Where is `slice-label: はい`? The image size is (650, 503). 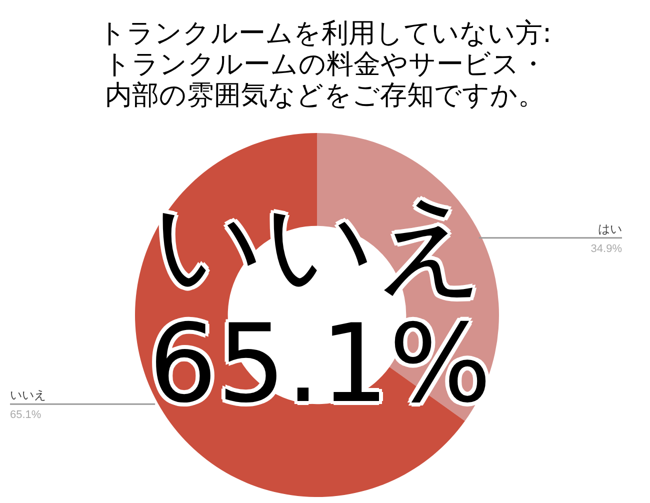 slice-label: はい is located at coordinates (610, 229).